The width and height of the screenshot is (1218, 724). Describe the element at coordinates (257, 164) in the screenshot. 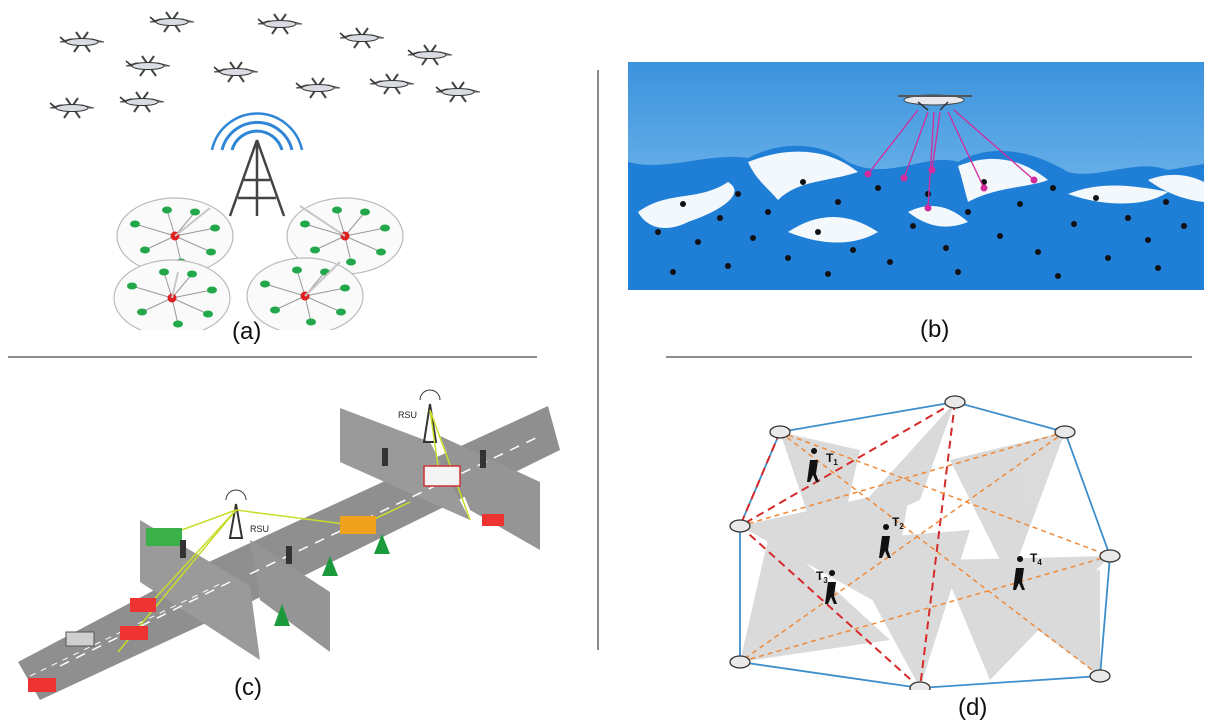

I see `cell-tower-icon` at that location.